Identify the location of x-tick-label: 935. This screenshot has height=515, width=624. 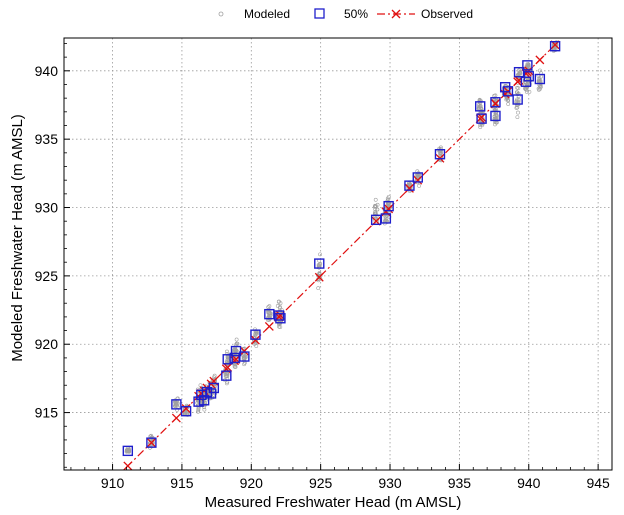
(460, 483).